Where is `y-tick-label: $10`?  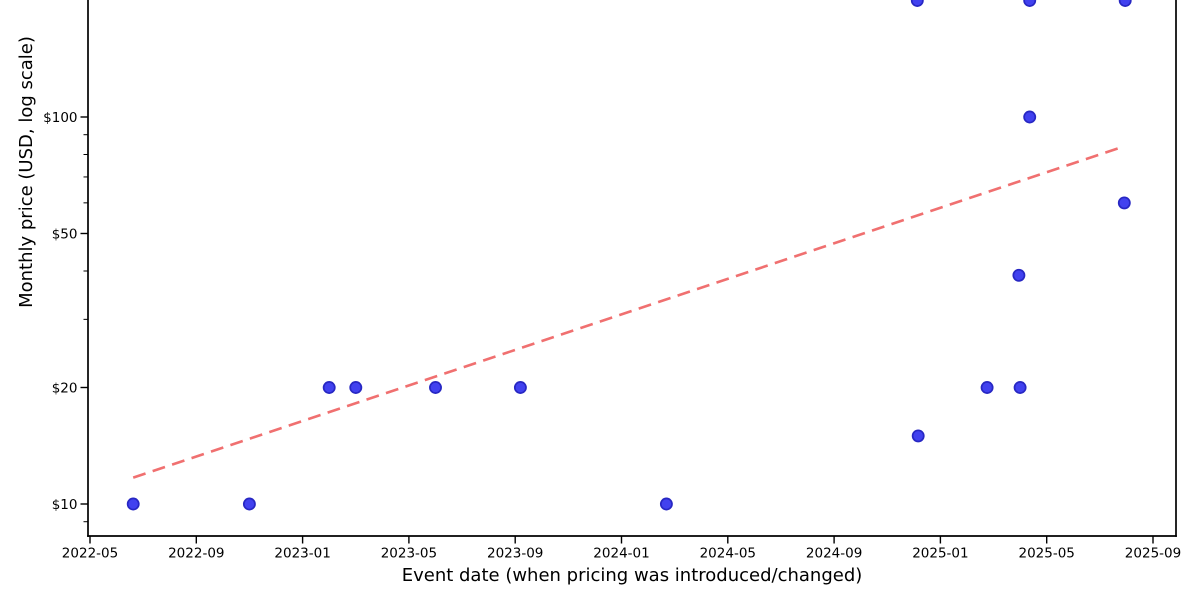
y-tick-label: $10 is located at coordinates (65, 505).